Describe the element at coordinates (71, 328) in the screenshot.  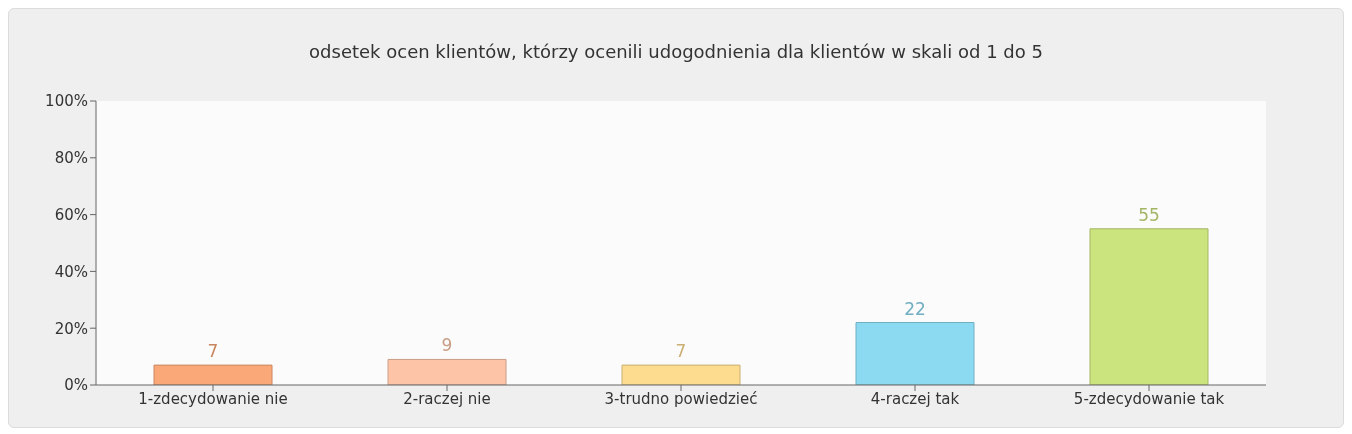
I see `y-tick-label: 20%` at that location.